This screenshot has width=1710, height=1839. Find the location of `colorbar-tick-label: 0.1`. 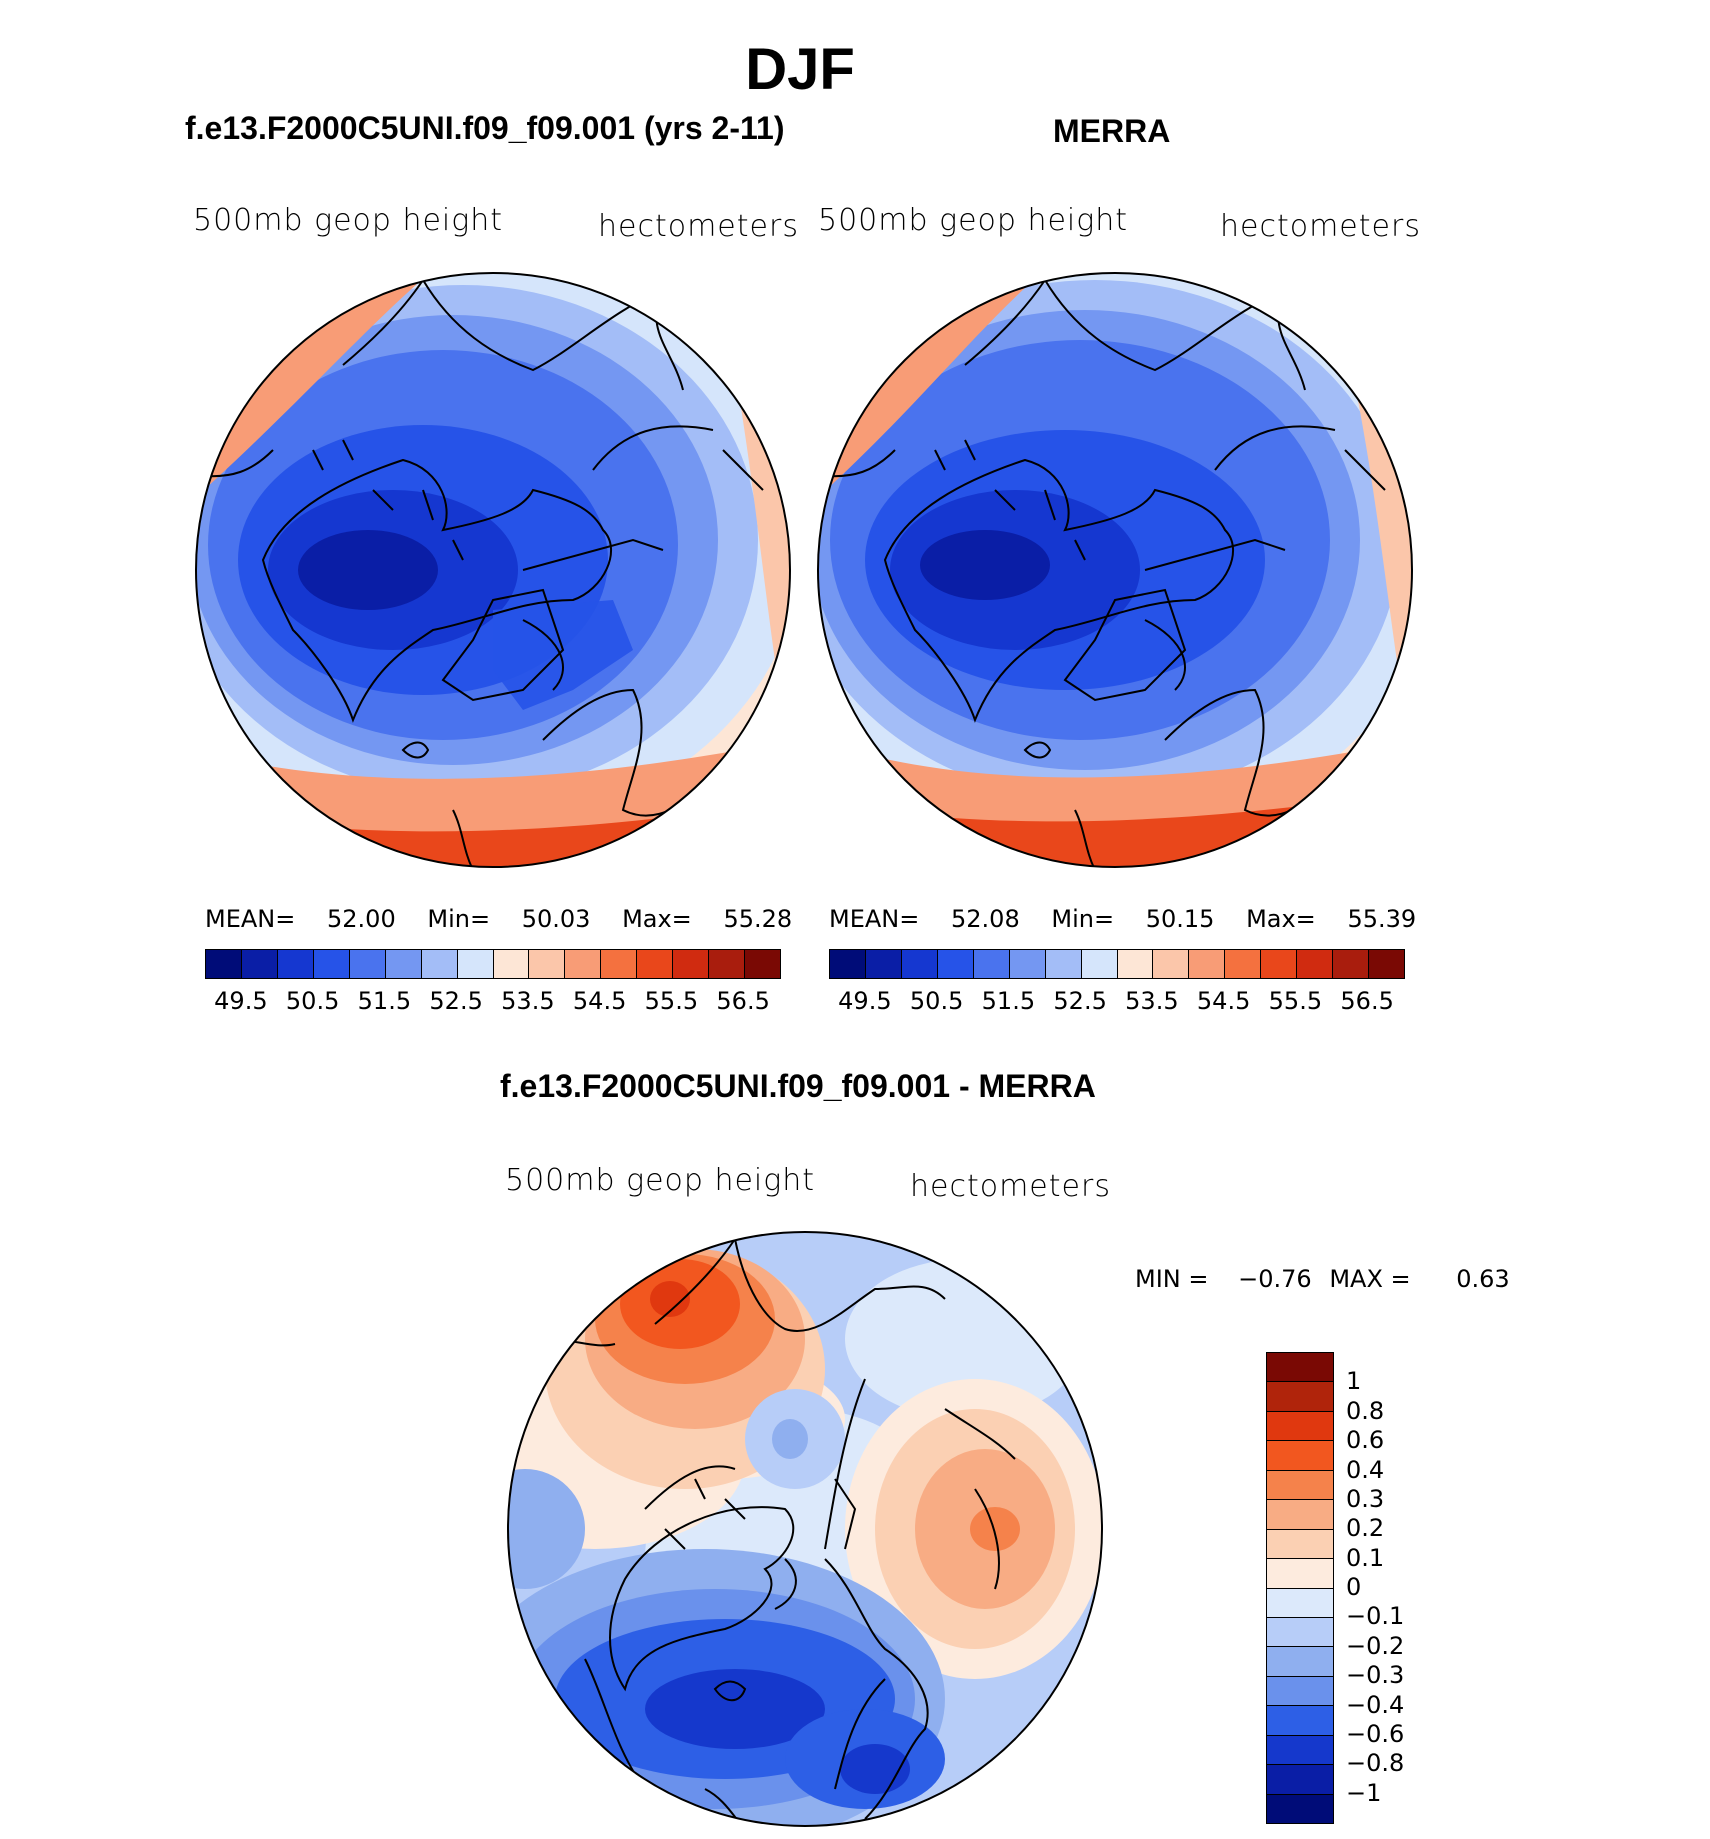

colorbar-tick-label: 0.1 is located at coordinates (1365, 1557).